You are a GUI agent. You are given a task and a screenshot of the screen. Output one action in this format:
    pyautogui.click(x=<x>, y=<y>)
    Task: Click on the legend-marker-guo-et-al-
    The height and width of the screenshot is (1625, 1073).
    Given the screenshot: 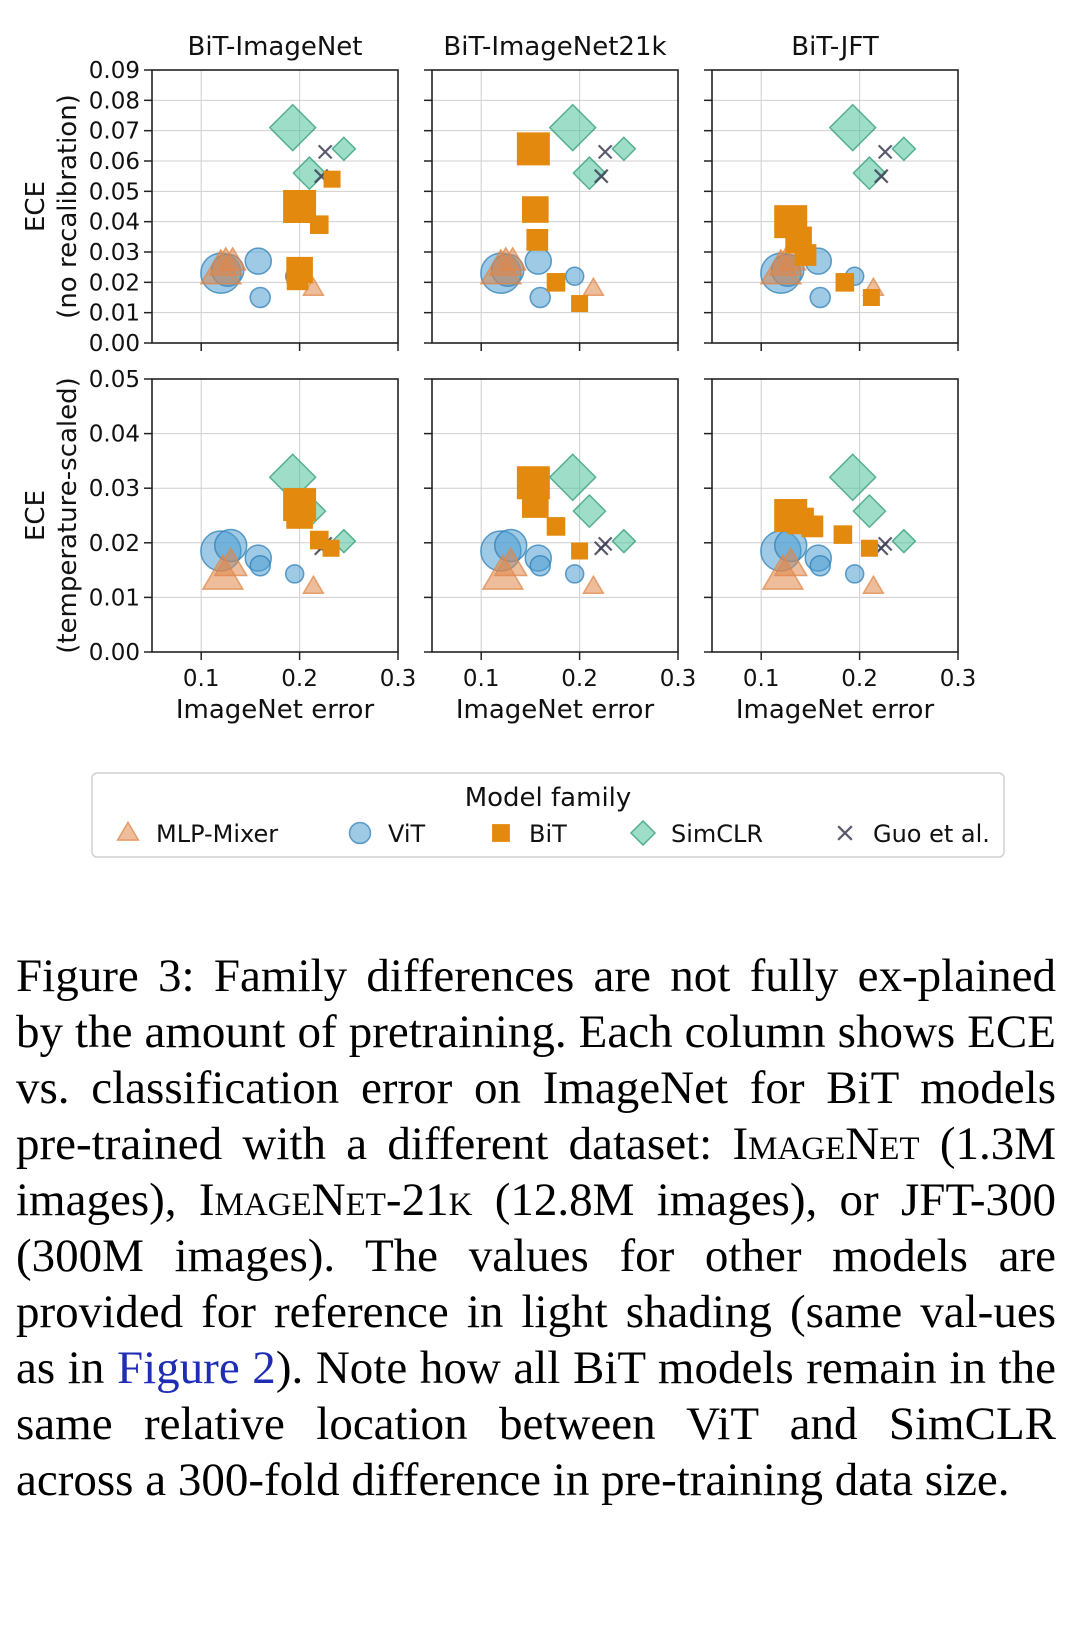 What is the action you would take?
    pyautogui.click(x=845, y=833)
    